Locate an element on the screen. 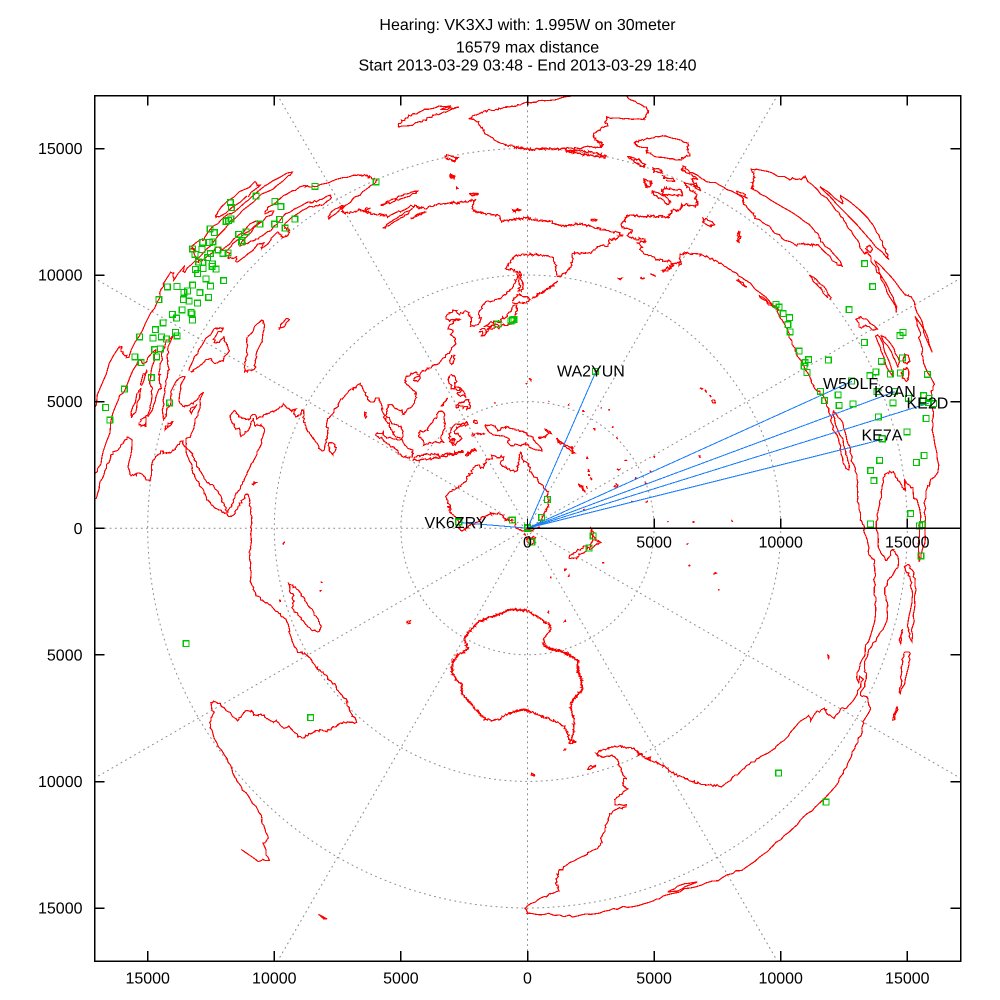  svg-text: KE2D is located at coordinates (928, 404).